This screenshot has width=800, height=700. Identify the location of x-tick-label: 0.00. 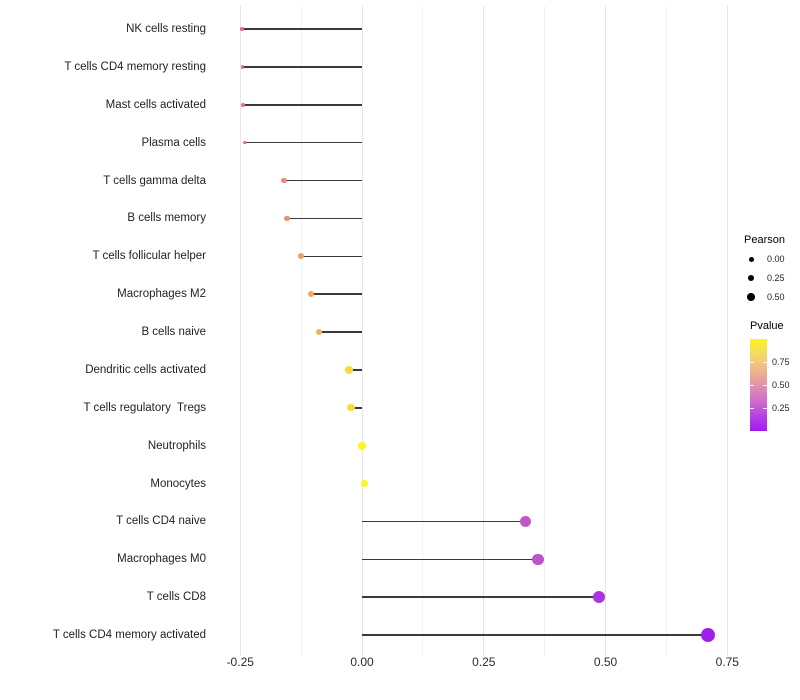
(362, 662).